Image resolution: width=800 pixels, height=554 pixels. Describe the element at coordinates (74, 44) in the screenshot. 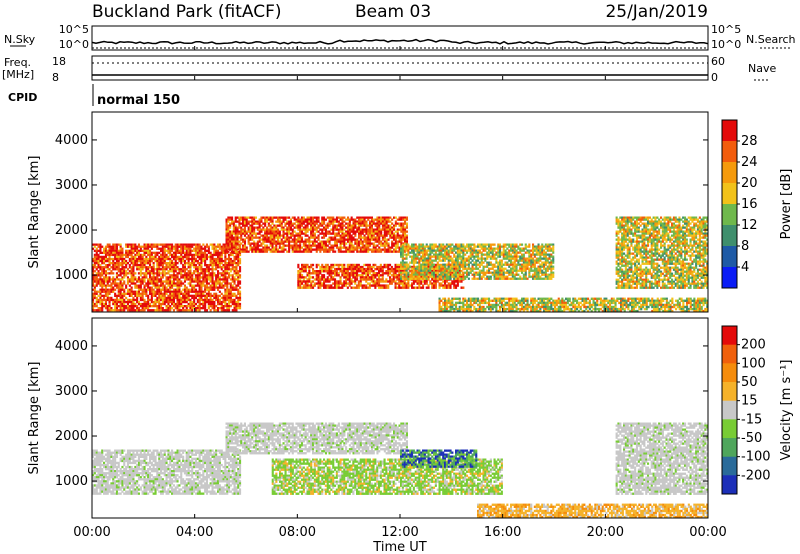

I see `noise-tick-left-bottom: 10^0` at that location.